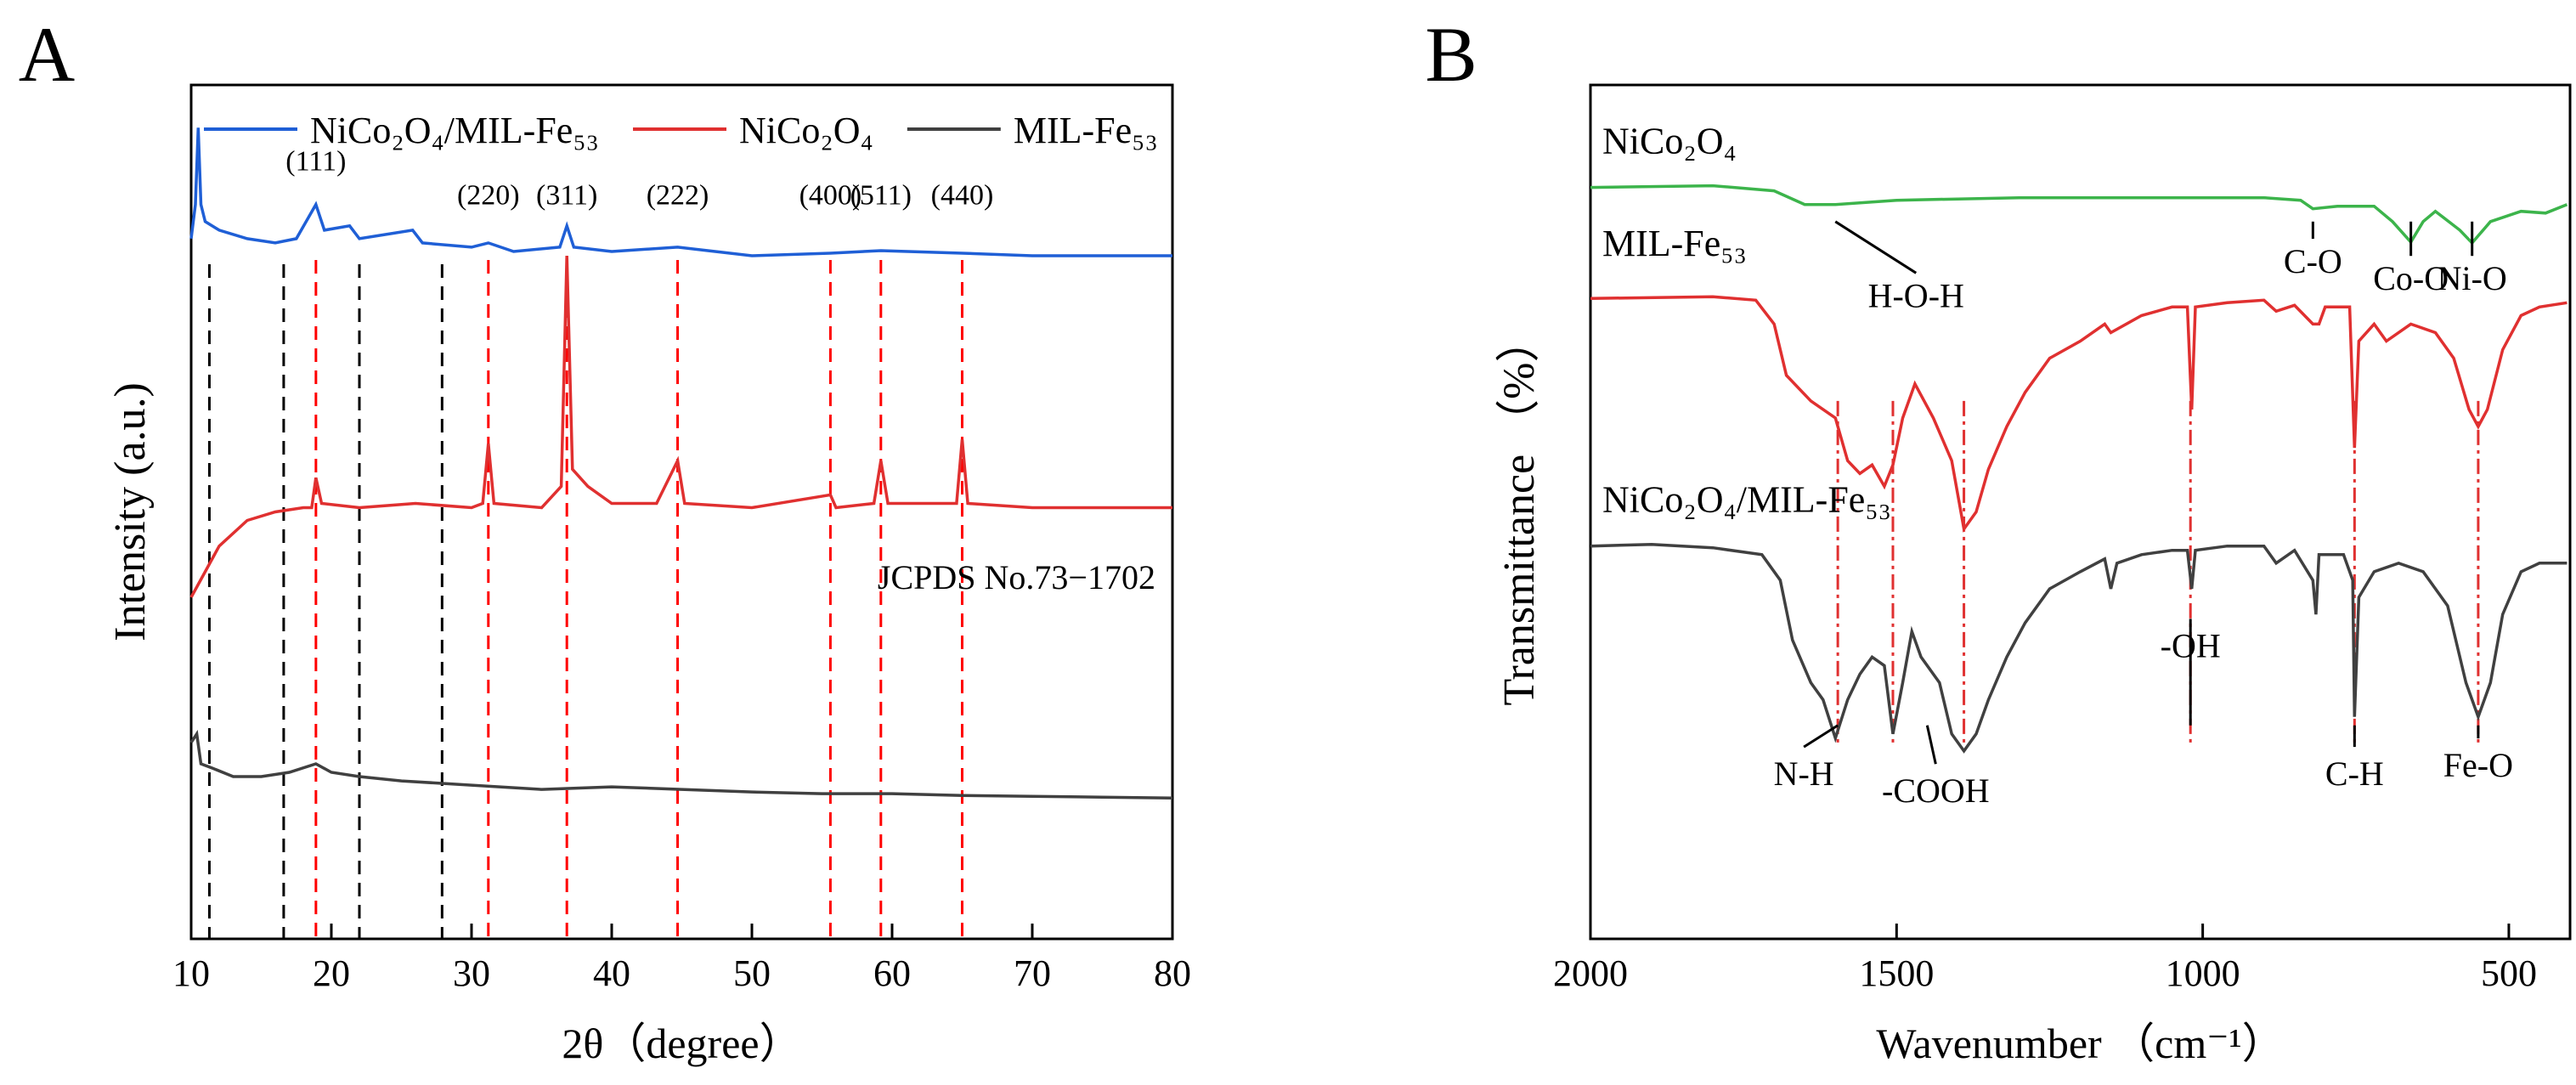 The height and width of the screenshot is (1085, 2576). Describe the element at coordinates (1086, 130) in the screenshot. I see `legend-label-2: MIL-Fe₅₃` at that location.